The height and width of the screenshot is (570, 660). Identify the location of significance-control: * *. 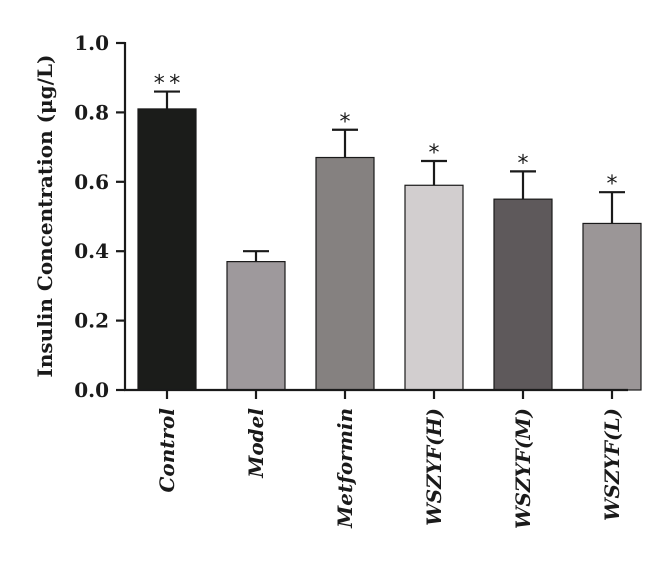
(167, 84).